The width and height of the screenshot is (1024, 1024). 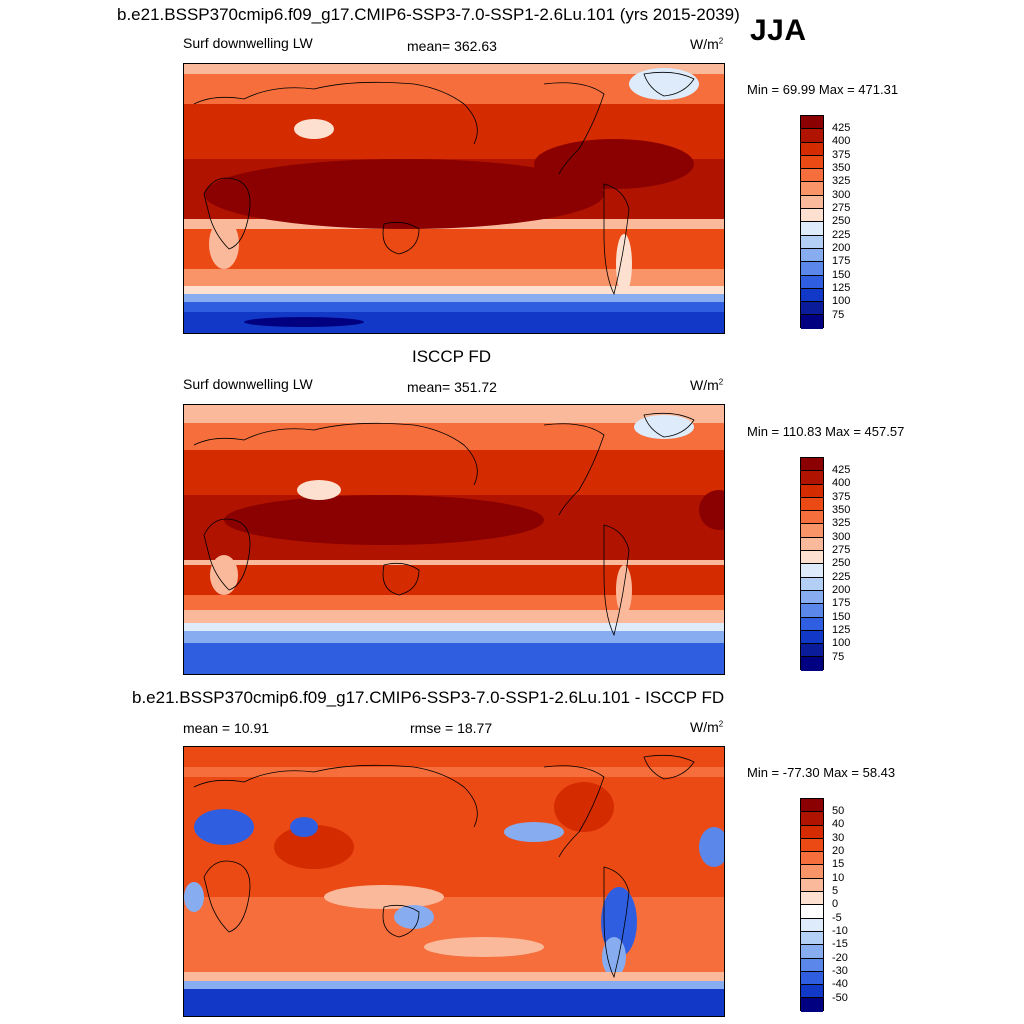 I want to click on panel3-tick: -20, so click(x=840, y=958).